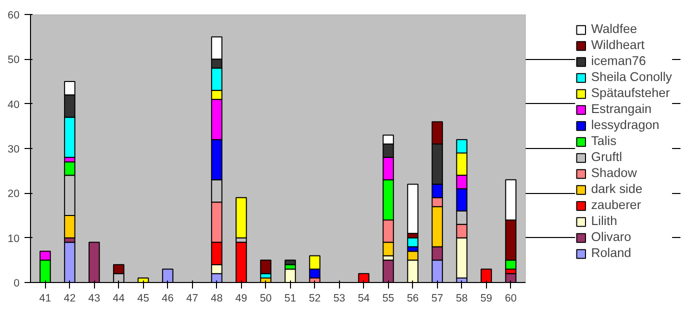 The image size is (690, 320). What do you see at coordinates (614, 29) in the screenshot?
I see `legend-label: Waldfee` at bounding box center [614, 29].